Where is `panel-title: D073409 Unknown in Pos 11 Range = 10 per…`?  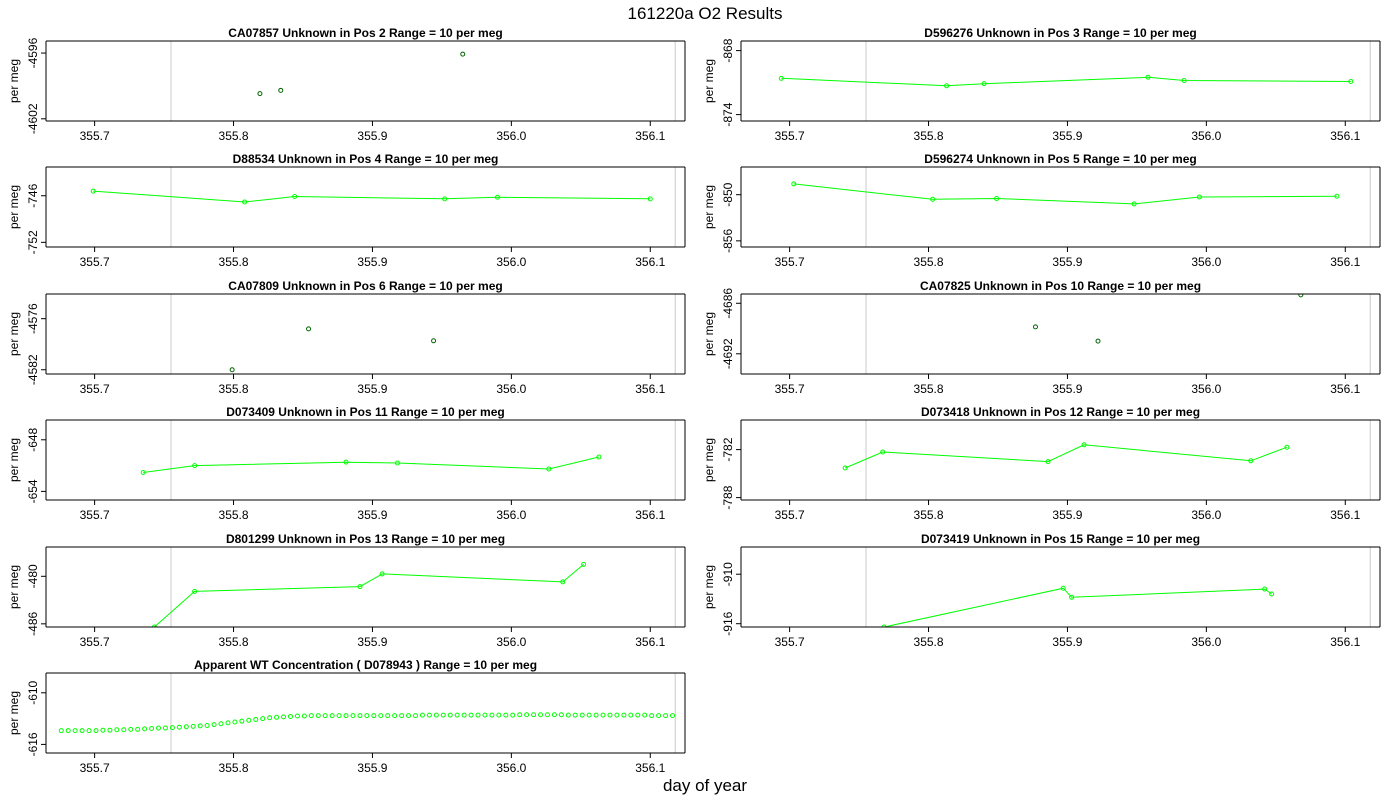
panel-title: D073409 Unknown in Pos 11 Range = 10 per… is located at coordinates (365, 412).